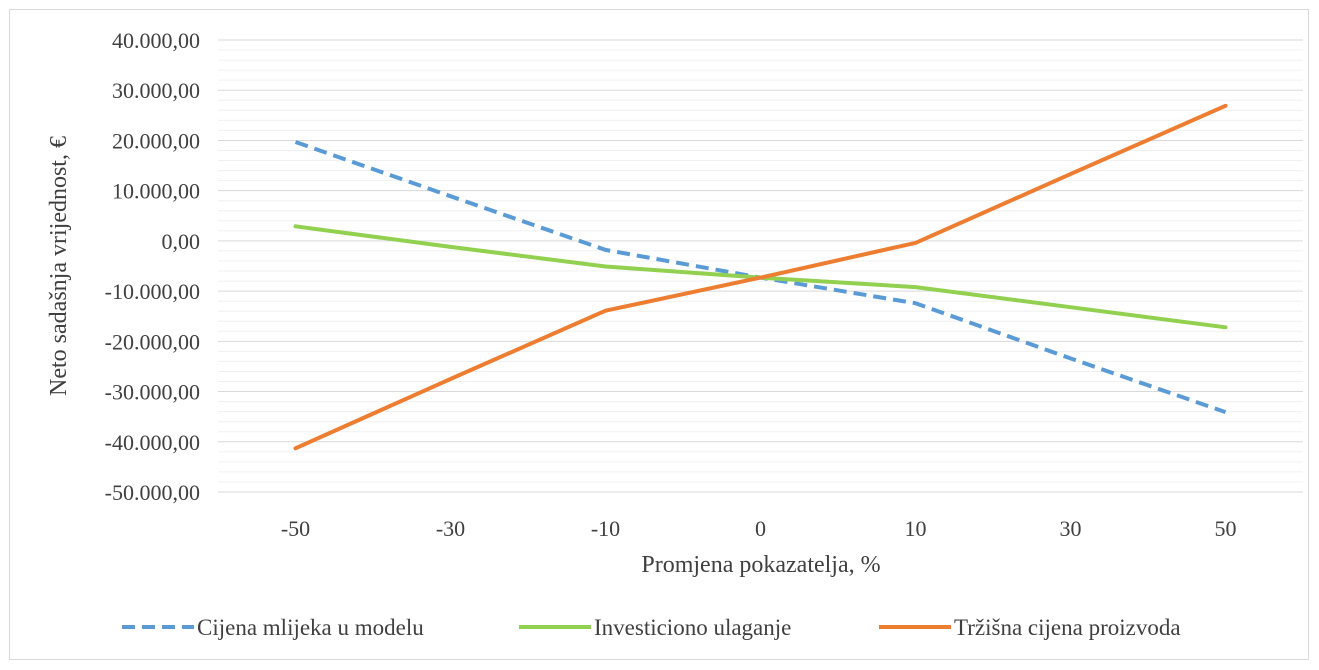 The image size is (1319, 670). Describe the element at coordinates (295, 528) in the screenshot. I see `x-tick-label: -50` at that location.